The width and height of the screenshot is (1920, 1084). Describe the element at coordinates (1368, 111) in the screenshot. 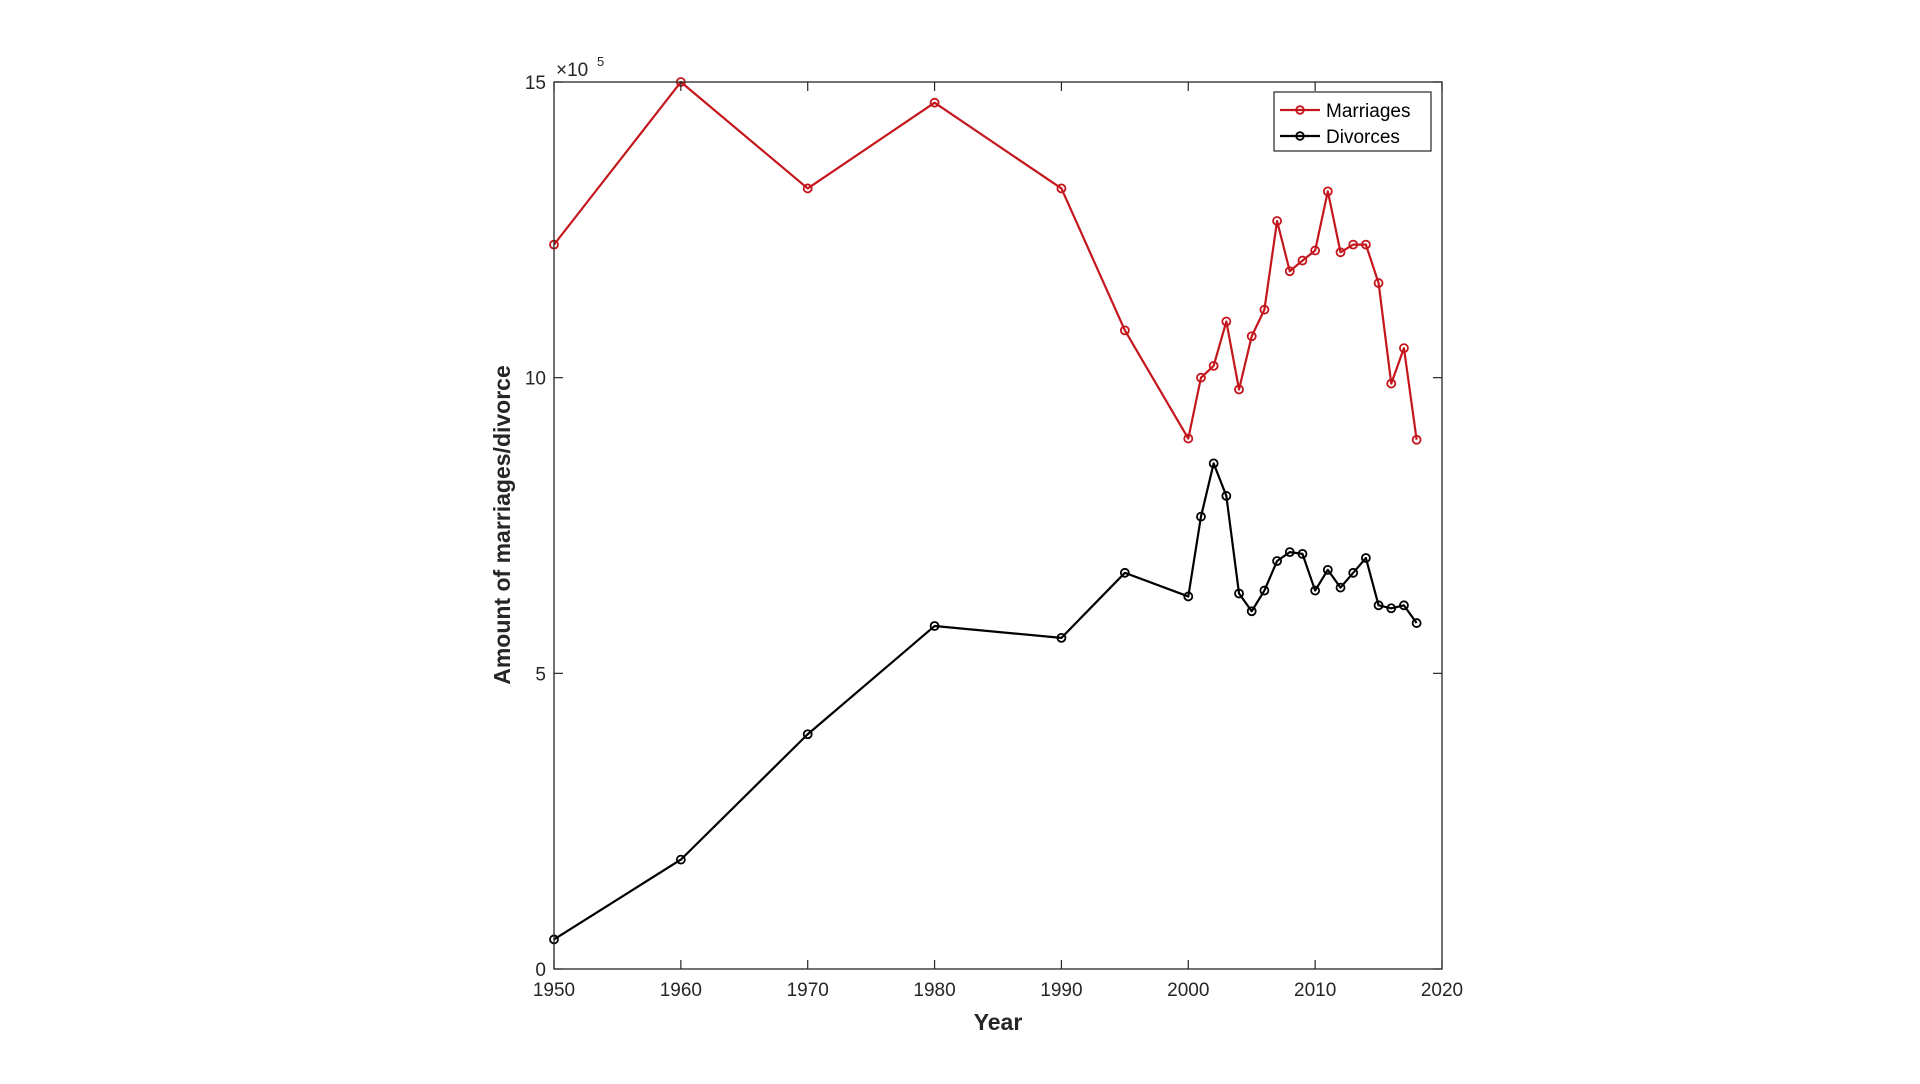

I see `legend-marriages-label: Marriages` at that location.